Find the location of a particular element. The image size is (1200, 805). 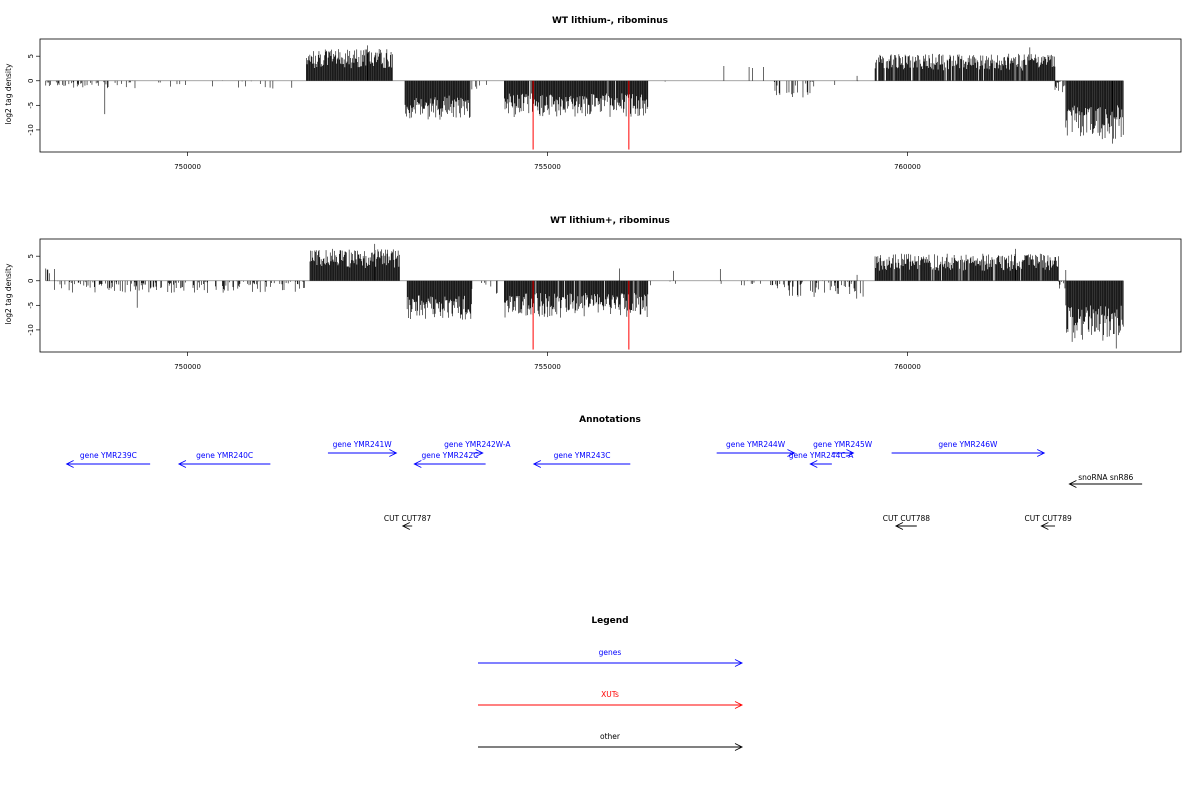

track-title: WT lithium+, ribominus is located at coordinates (610, 221).